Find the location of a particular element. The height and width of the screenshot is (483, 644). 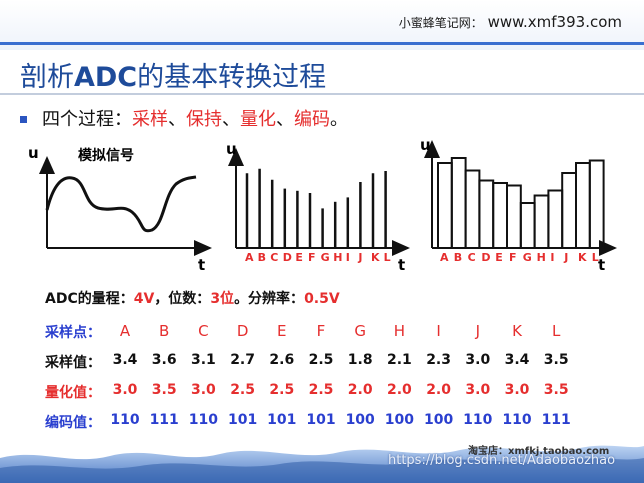

sample-value-H: 2.1 is located at coordinates (399, 360).